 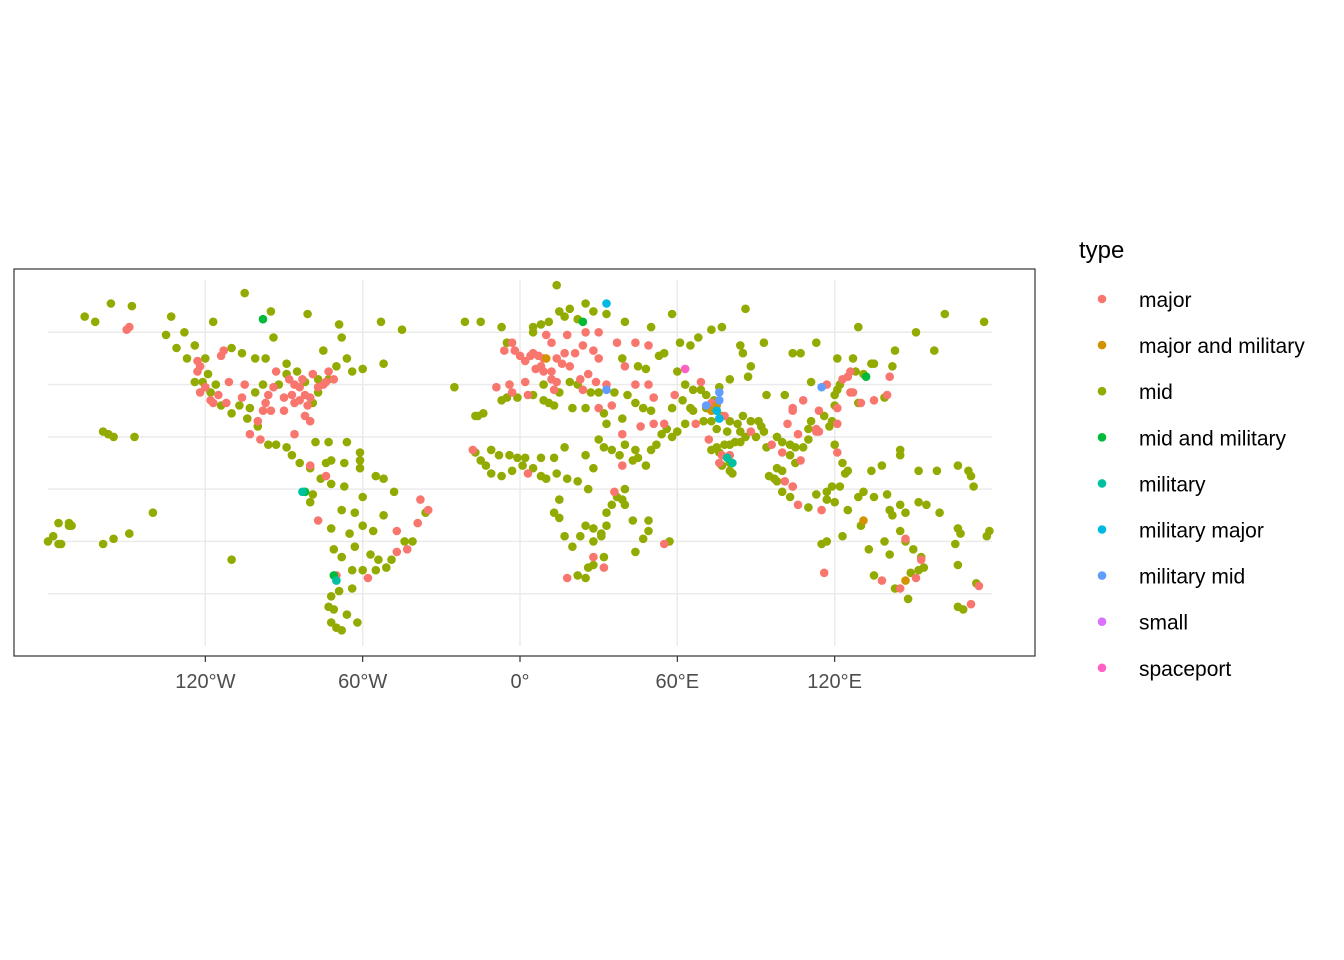 What do you see at coordinates (205, 682) in the screenshot?
I see `x-tick-label: 120°W` at bounding box center [205, 682].